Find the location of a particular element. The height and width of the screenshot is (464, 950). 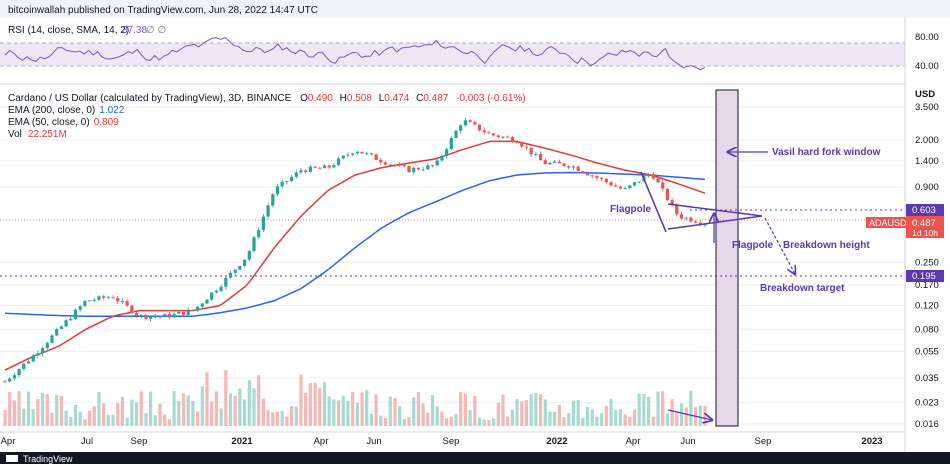

time-axis: Apr Jul Sep 2021 Apr Jun Sep 2022 Apr Jun Sep 2023 is located at coordinates (442, 441).